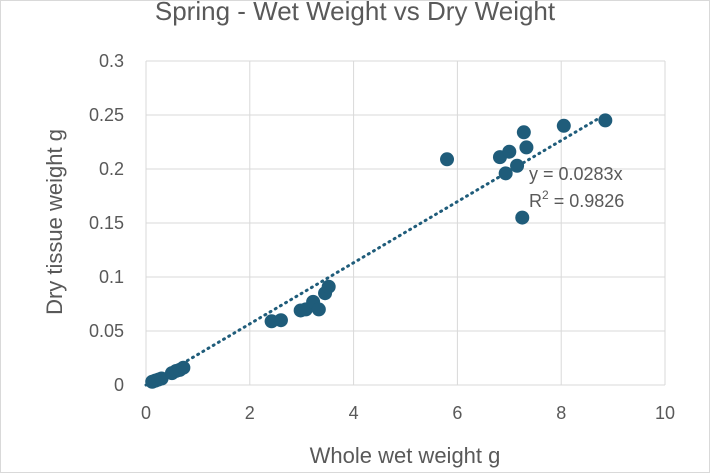 This screenshot has width=710, height=473. Describe the element at coordinates (535, 201) in the screenshot. I see `r-squared-prefix: R` at that location.